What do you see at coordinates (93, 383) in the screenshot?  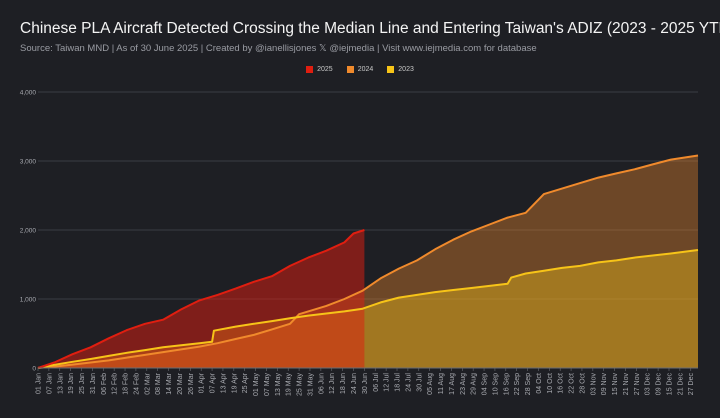 I see `x-tick-label-5: 31 Jan` at bounding box center [93, 383].